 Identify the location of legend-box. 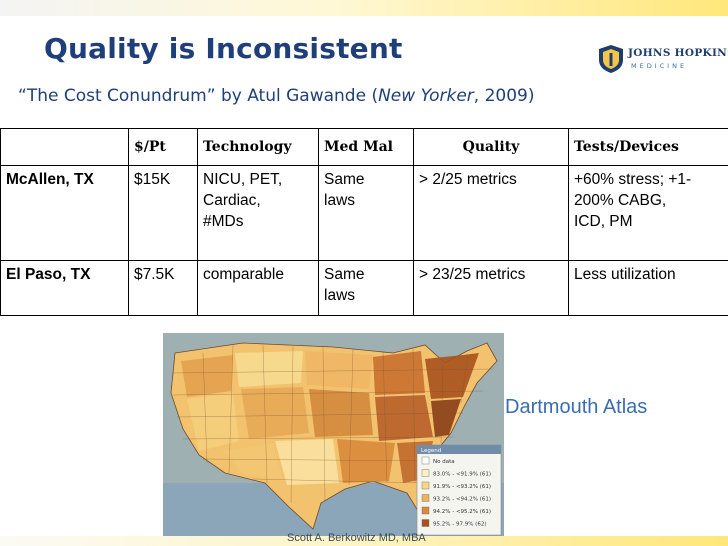
(459, 490).